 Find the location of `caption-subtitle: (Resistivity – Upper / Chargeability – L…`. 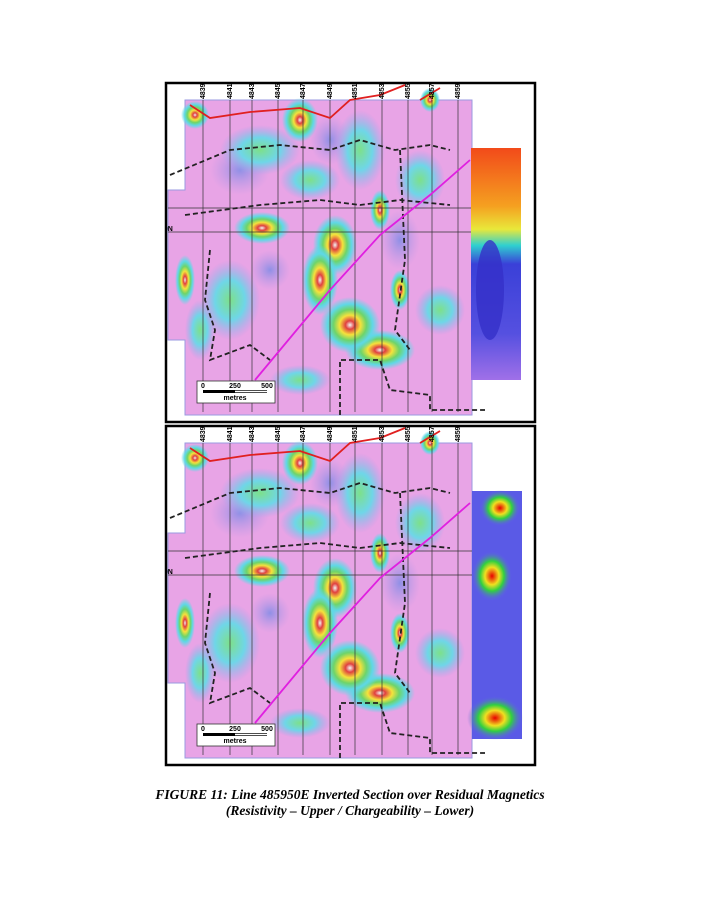

caption-subtitle: (Resistivity – Upper / Chargeability – L… is located at coordinates (350, 810).